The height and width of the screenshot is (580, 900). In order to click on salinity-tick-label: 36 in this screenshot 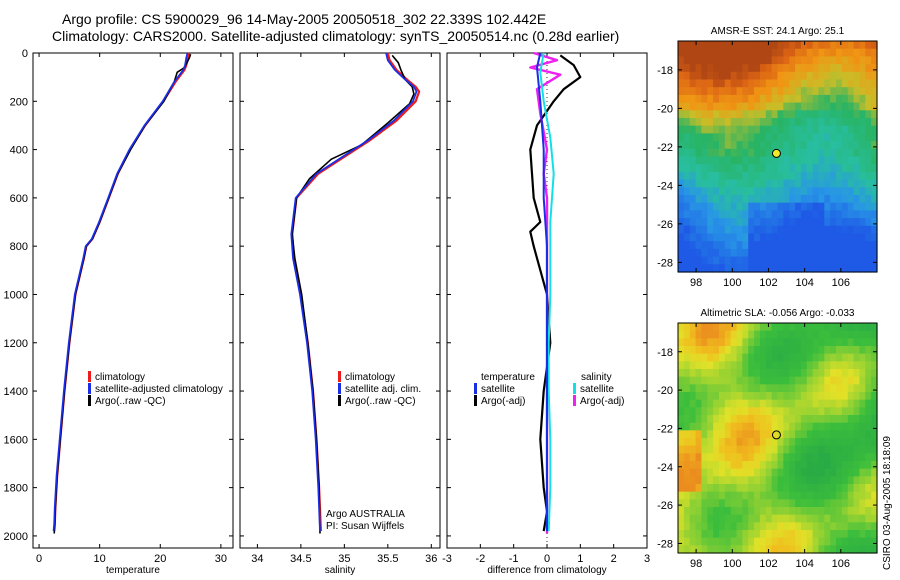, I will do `click(431, 559)`.